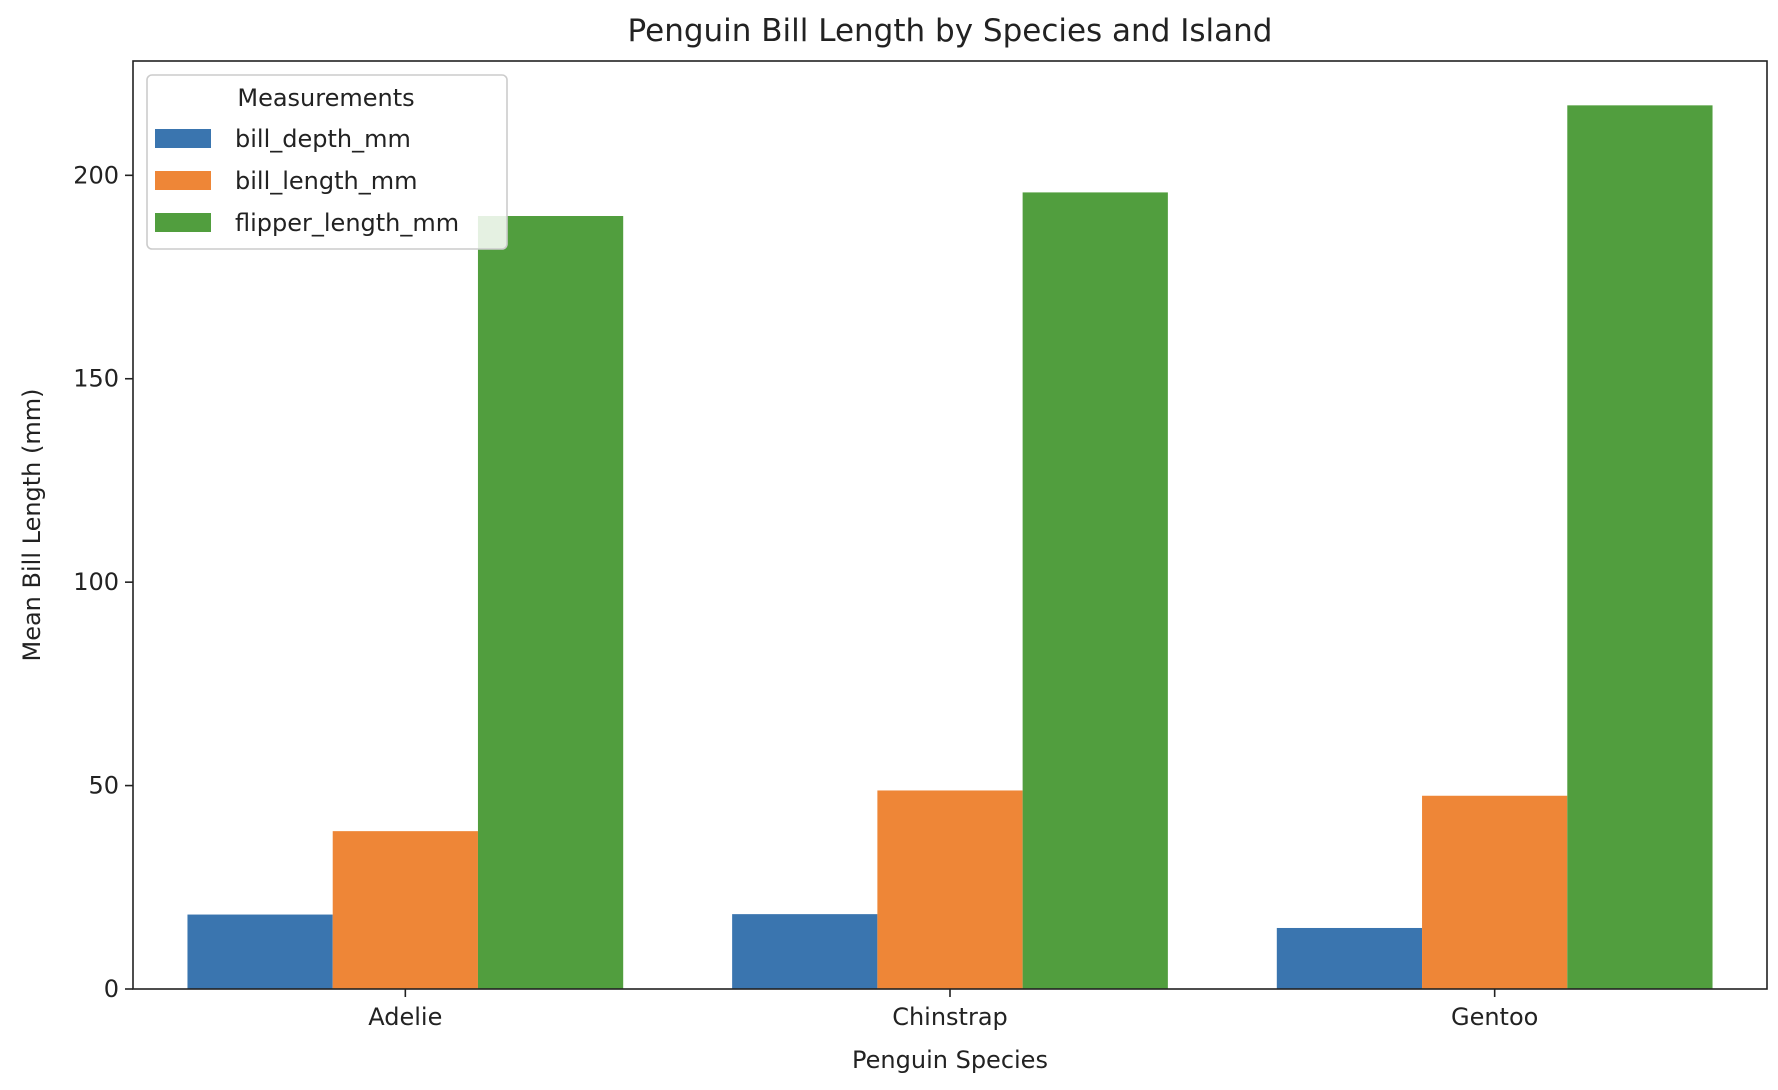  What do you see at coordinates (183, 180) in the screenshot?
I see `legend-swatch-bill_length_mm` at bounding box center [183, 180].